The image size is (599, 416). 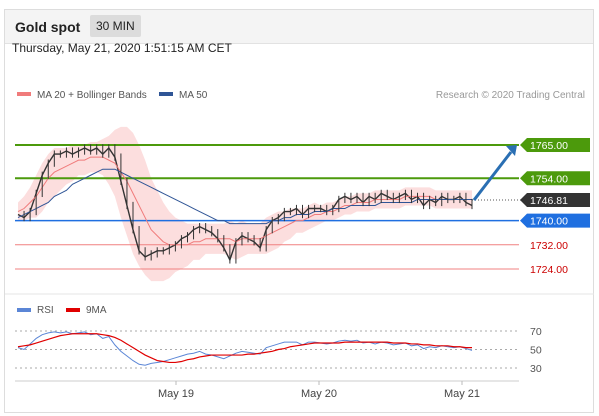 What do you see at coordinates (48, 27) in the screenshot?
I see `instrument-title: Gold spot` at bounding box center [48, 27].